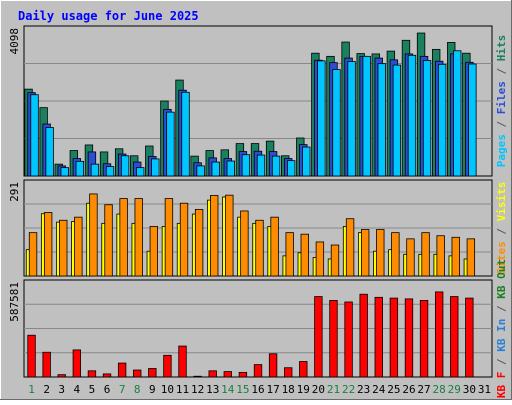 This screenshot has width=512, height=405. What do you see at coordinates (288, 389) in the screenshot?
I see `day-tick-label: 18` at bounding box center [288, 389].